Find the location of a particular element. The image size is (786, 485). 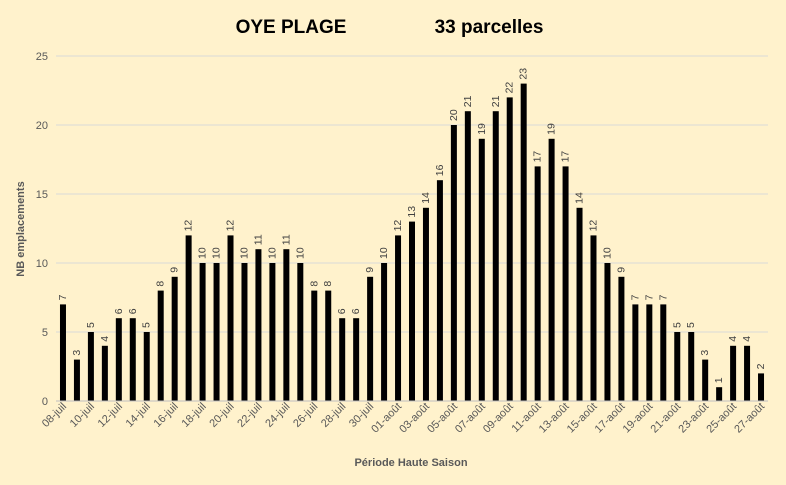

data-label: 21 is located at coordinates (496, 101).